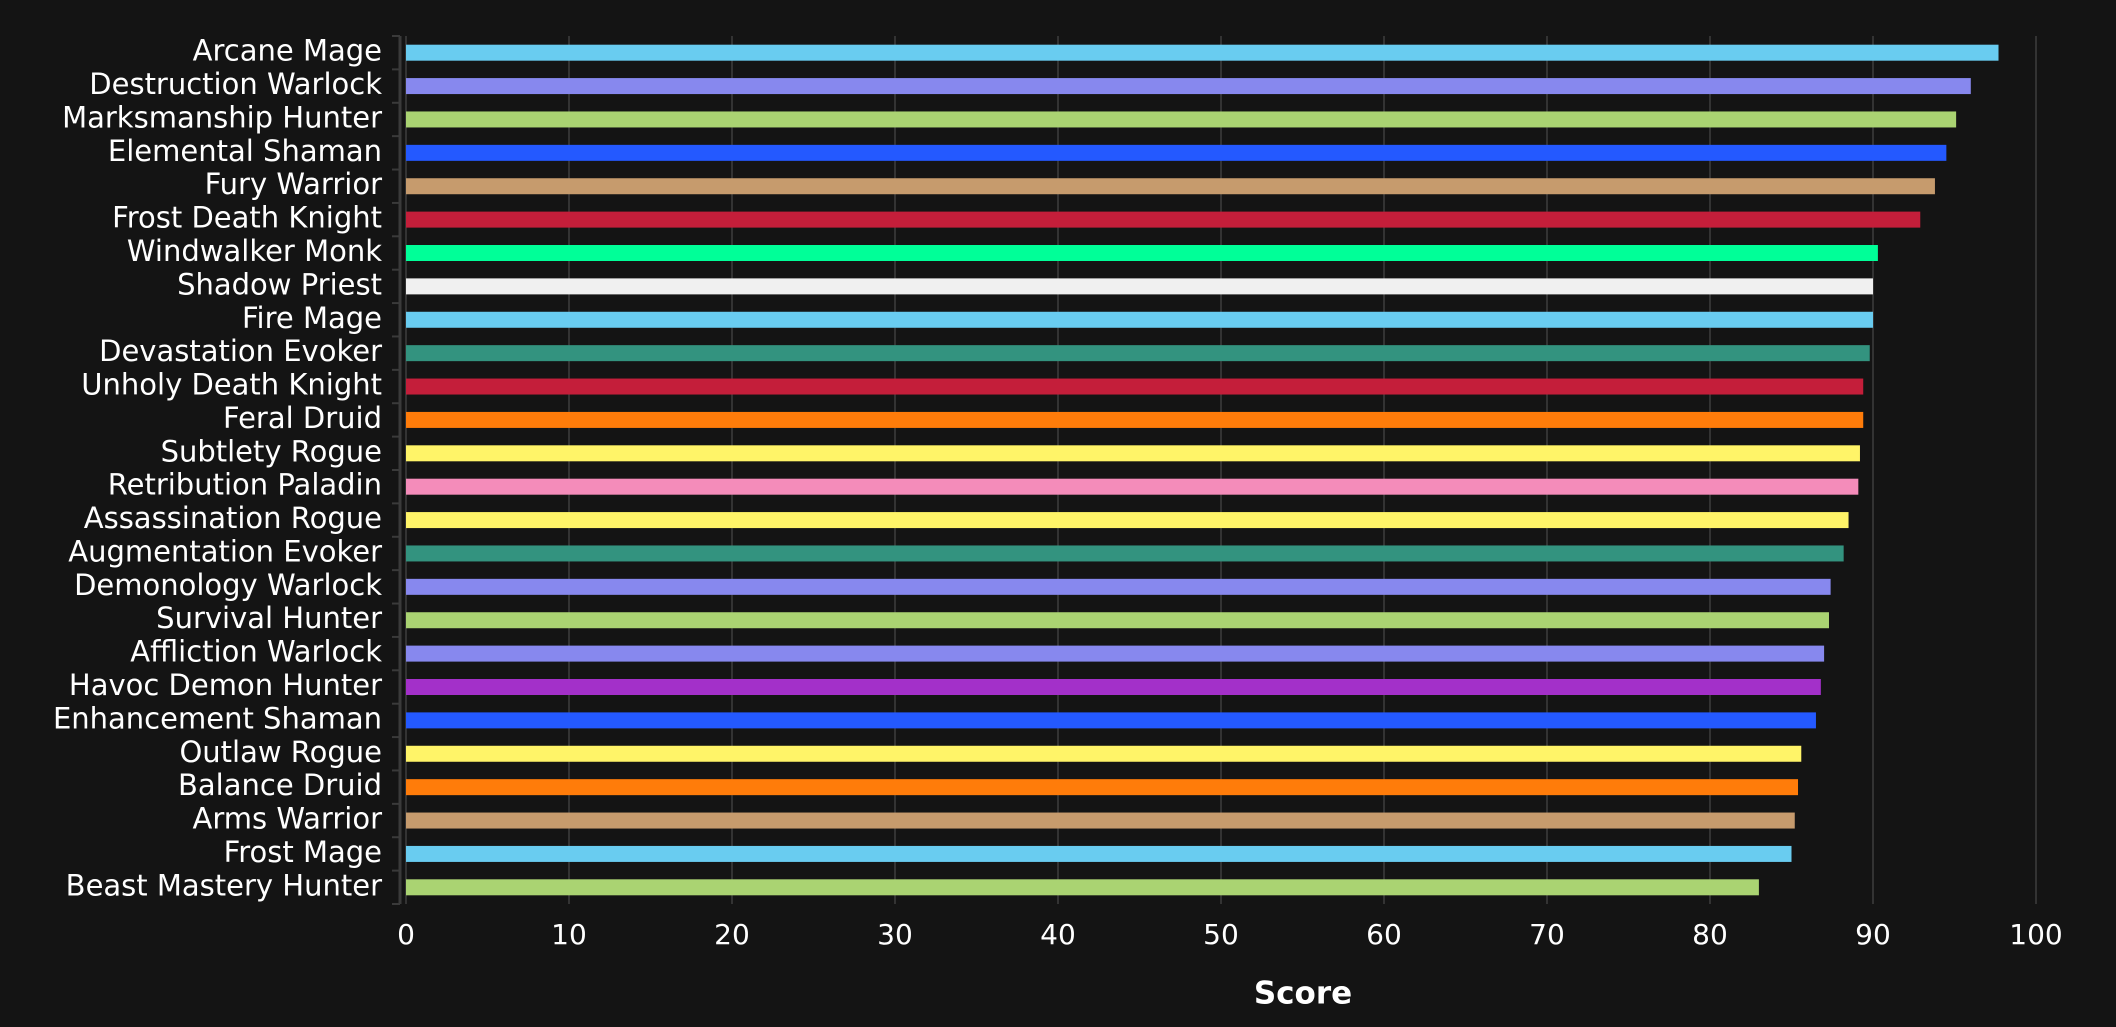 This screenshot has width=2116, height=1027. Describe the element at coordinates (1547, 934) in the screenshot. I see `x-tick-label: 70` at that location.